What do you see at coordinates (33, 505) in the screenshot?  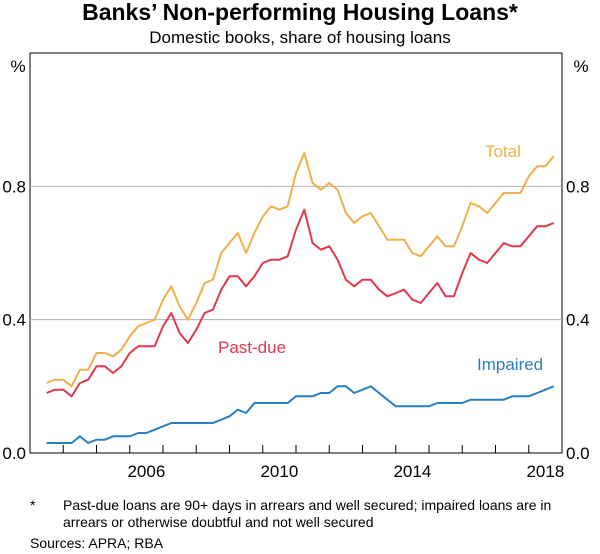 I see `footnote-marker: *` at bounding box center [33, 505].